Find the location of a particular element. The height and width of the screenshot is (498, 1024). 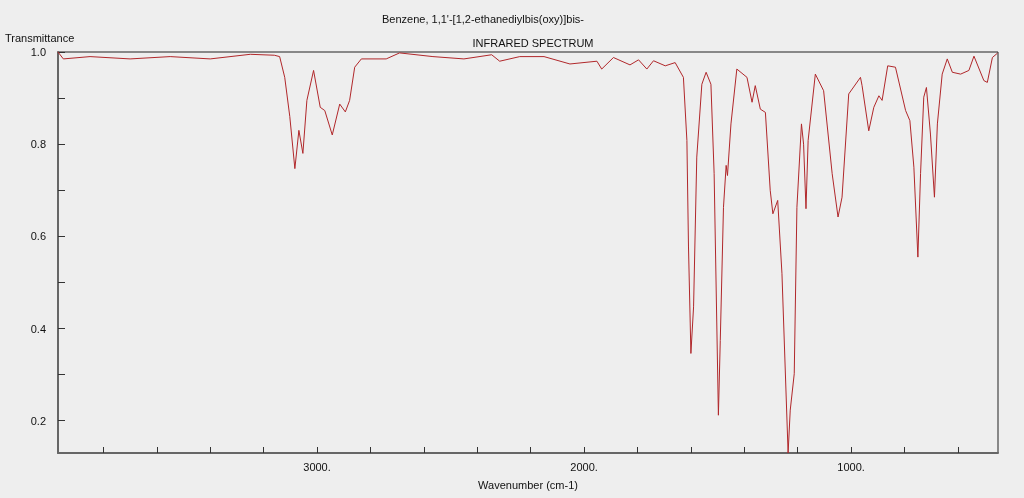

y-axis-title: Transmittance is located at coordinates (40, 37).